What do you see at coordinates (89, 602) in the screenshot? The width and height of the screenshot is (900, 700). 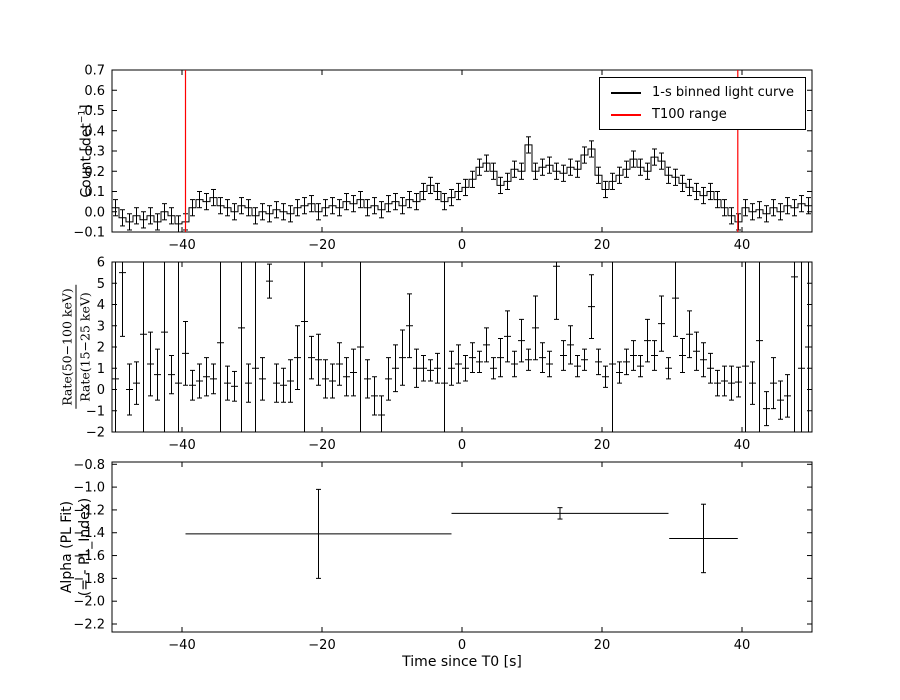 I see `svg-text: −2.0` at bounding box center [89, 602].